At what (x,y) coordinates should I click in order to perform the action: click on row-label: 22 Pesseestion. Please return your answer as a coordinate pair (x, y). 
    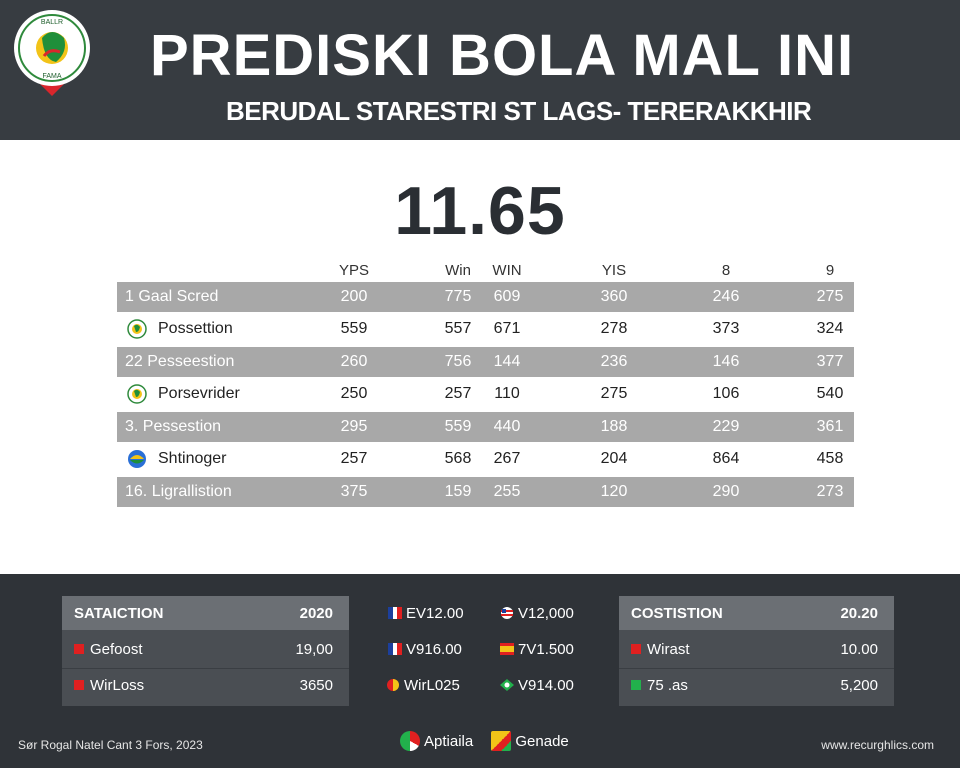
    Looking at the image, I should click on (180, 361).